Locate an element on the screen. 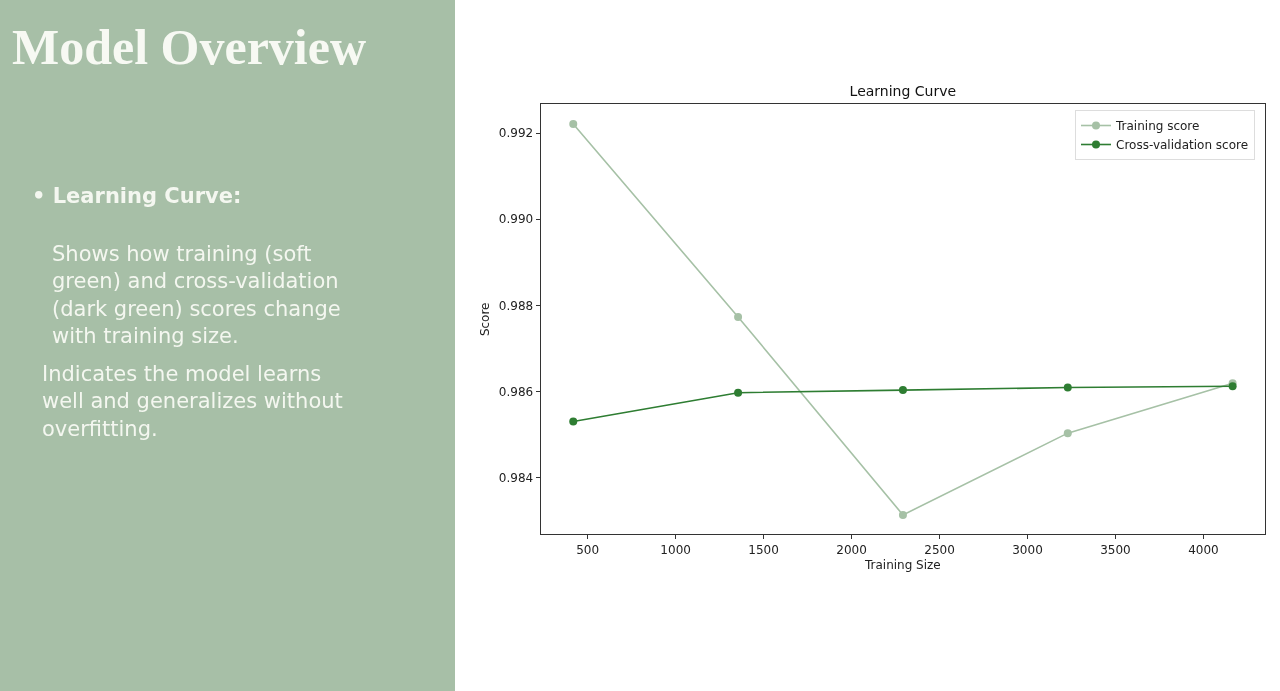 The width and height of the screenshot is (1280, 691). x-tick-label: 3000 is located at coordinates (1027, 549).